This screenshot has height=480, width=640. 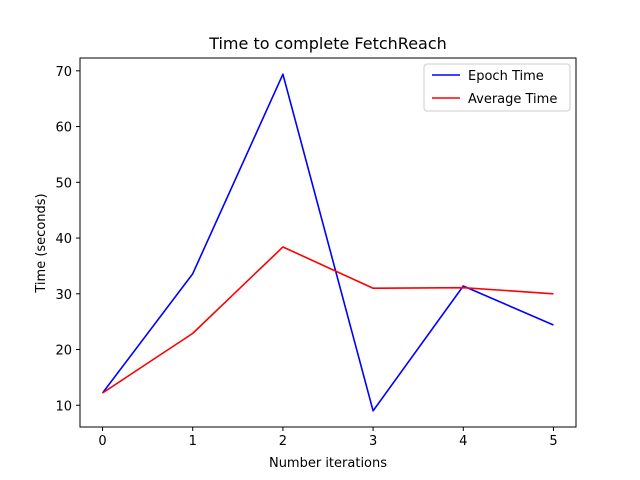 What do you see at coordinates (463, 441) in the screenshot?
I see `x-tick-label: 4` at bounding box center [463, 441].